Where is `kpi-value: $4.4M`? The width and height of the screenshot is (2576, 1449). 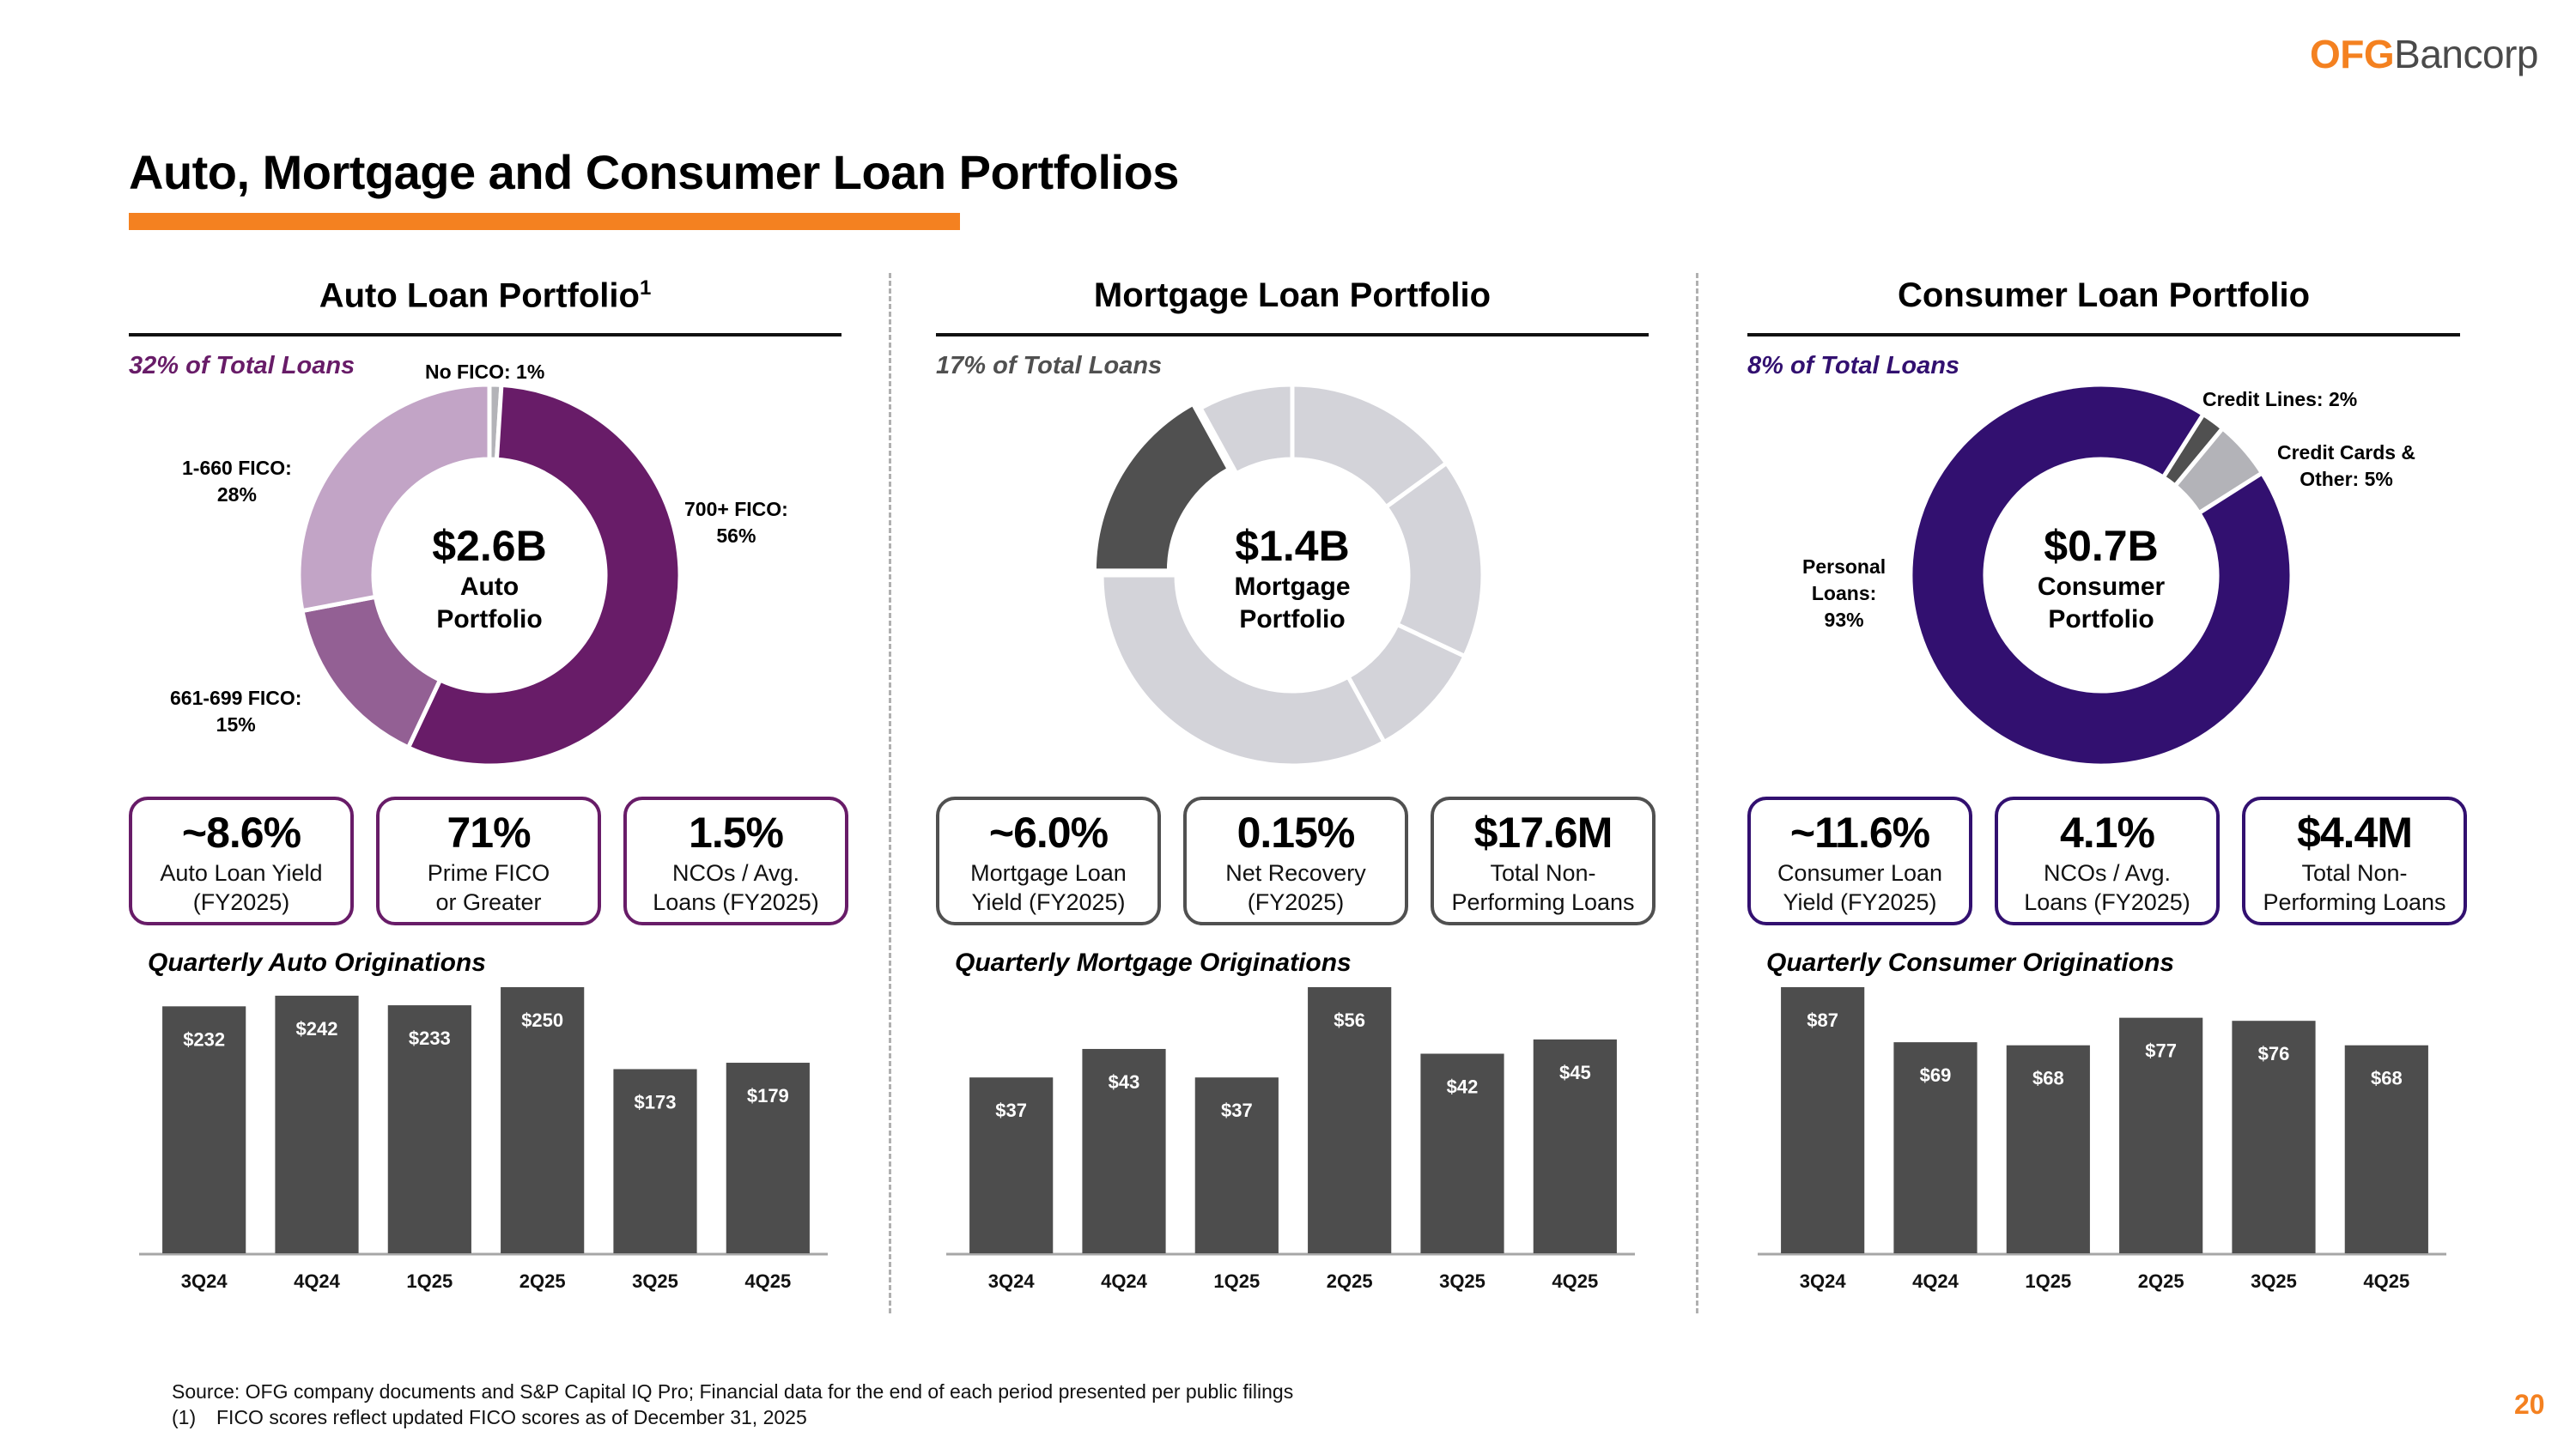
kpi-value: $4.4M is located at coordinates (2355, 833).